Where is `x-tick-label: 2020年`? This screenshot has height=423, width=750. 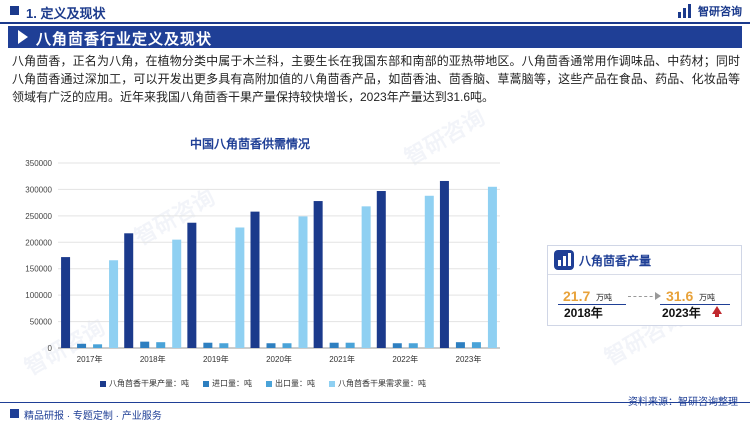
x-tick-label: 2020年 is located at coordinates (279, 359).